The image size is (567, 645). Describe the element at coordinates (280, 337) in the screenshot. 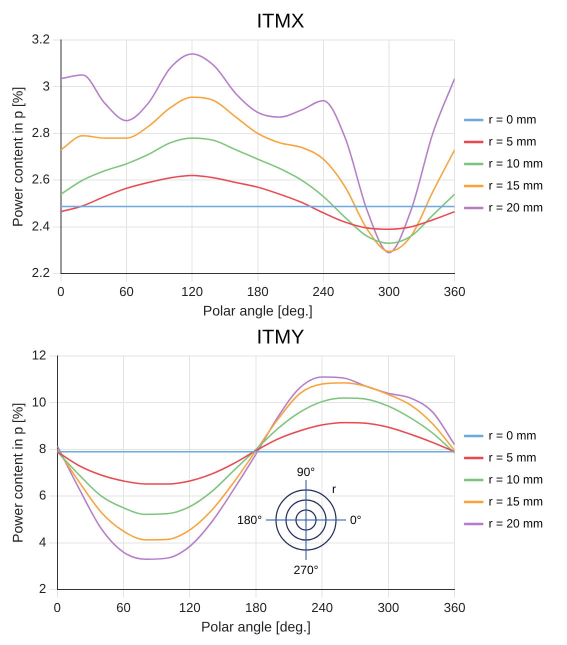

I see `chart-title: ITMY` at that location.